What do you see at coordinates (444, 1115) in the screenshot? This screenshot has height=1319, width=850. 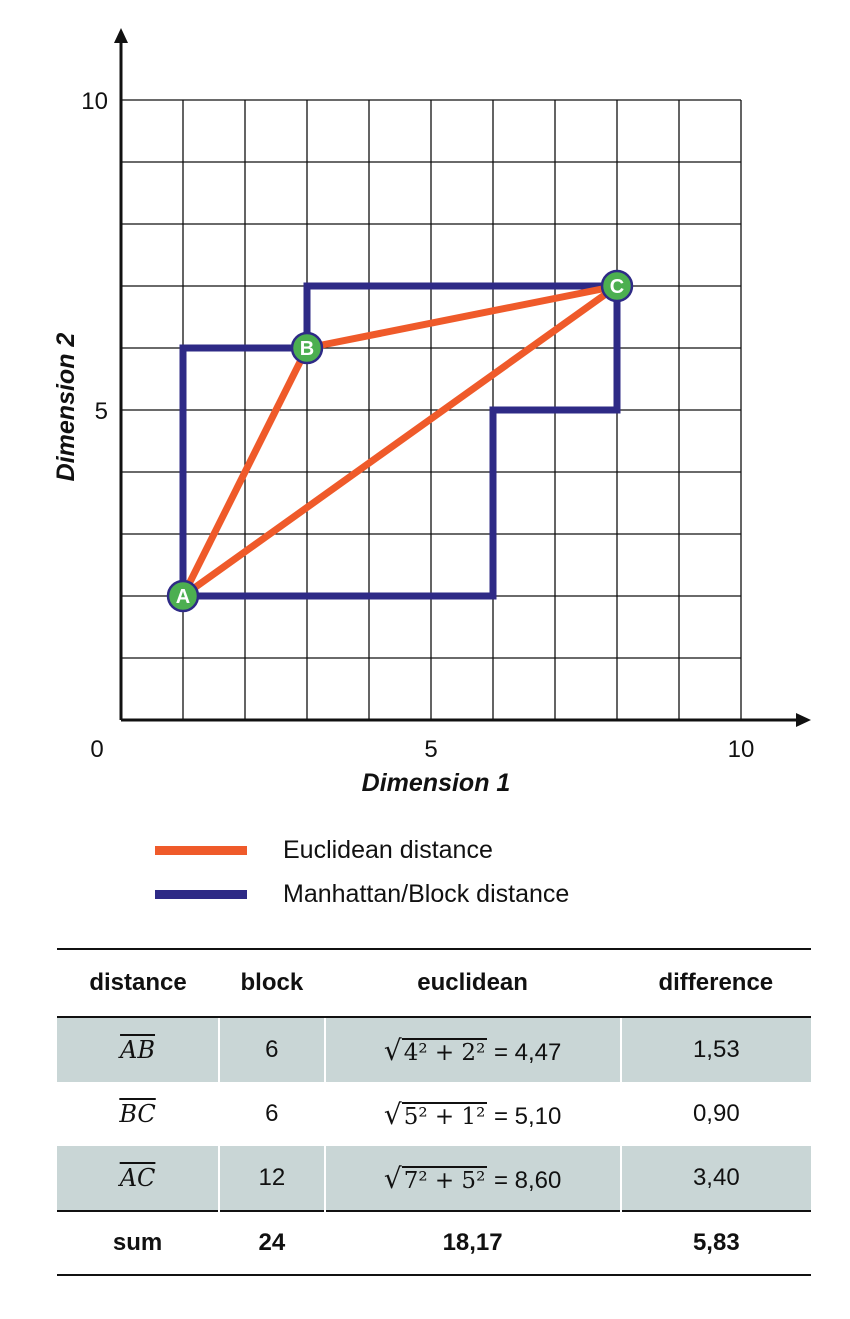 I see `radicand: 5² + 1²` at bounding box center [444, 1115].